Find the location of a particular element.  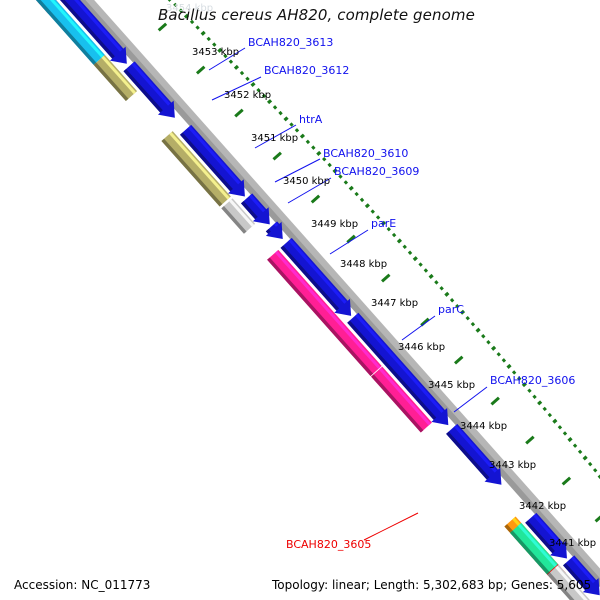

gene-blue-lower-b is located at coordinates (581, 575).